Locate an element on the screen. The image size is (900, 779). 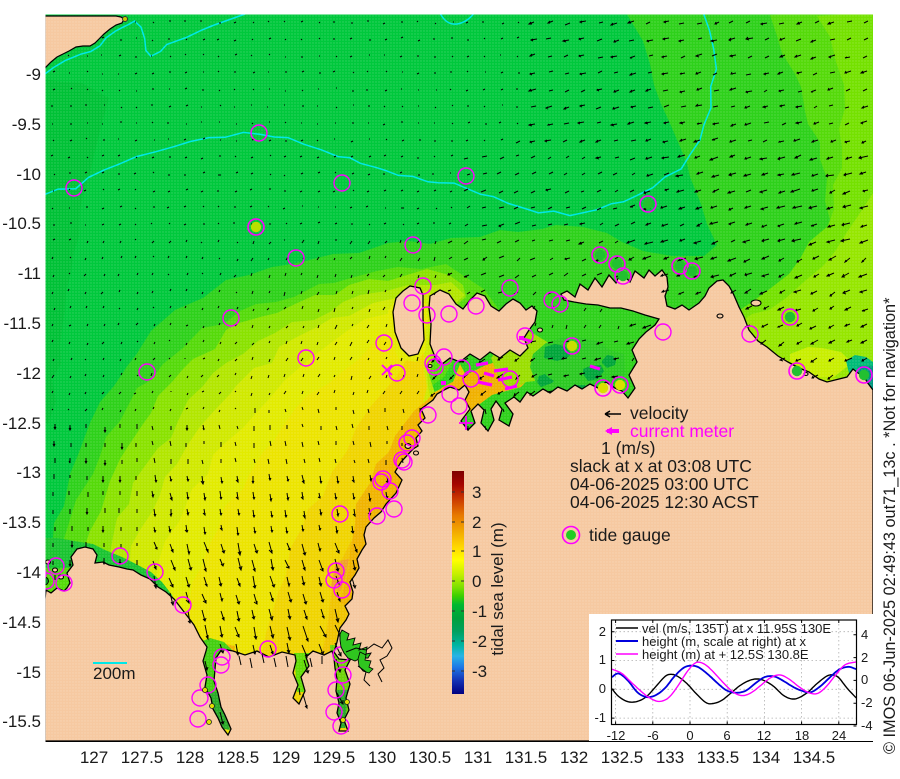
svg-text: 18 is located at coordinates (802, 735).